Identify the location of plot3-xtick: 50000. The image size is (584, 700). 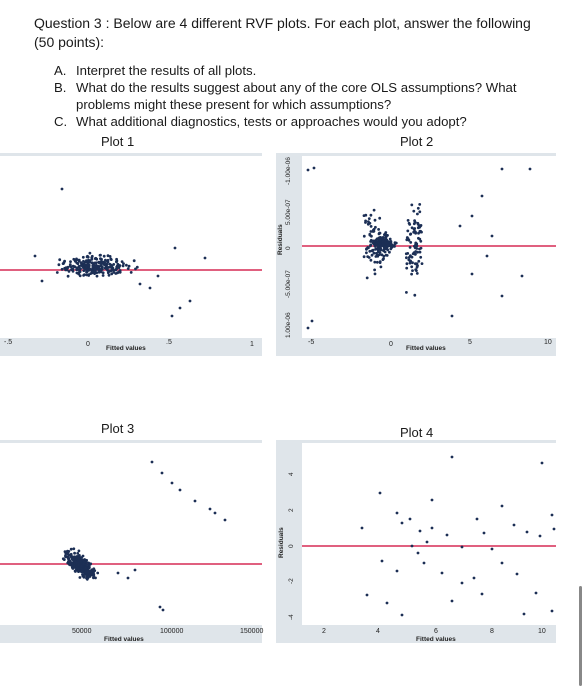
(82, 631).